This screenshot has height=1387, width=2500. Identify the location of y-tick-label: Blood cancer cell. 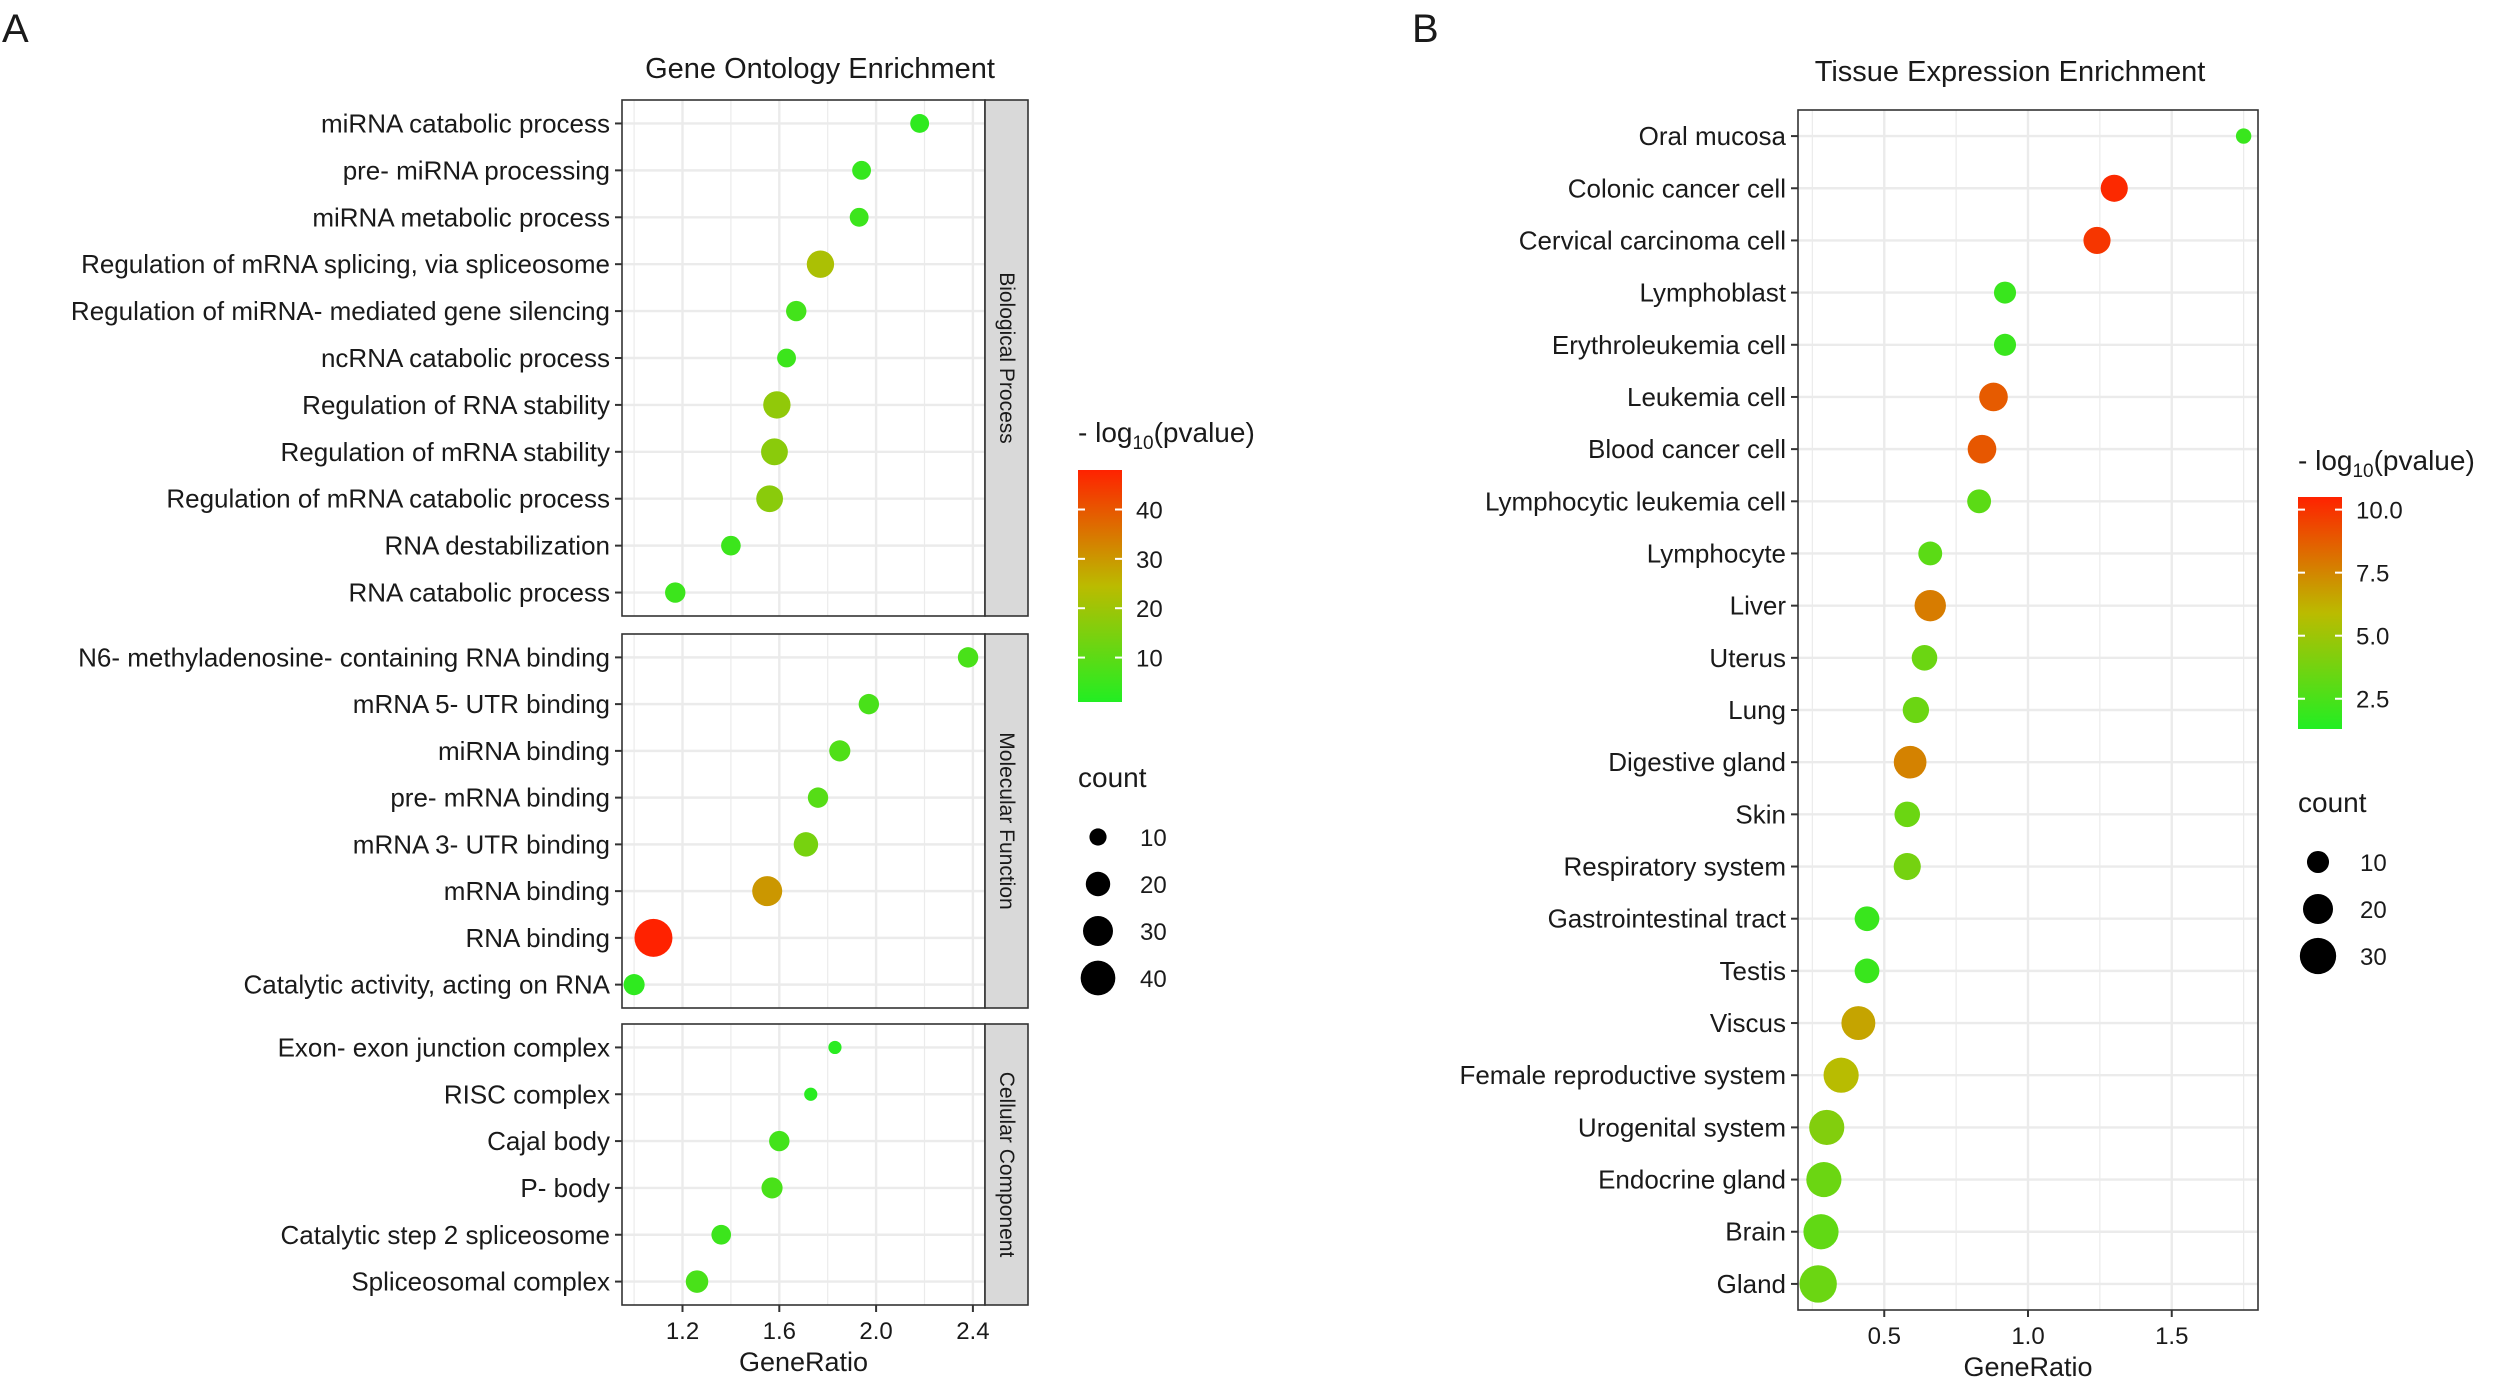
(1687, 449).